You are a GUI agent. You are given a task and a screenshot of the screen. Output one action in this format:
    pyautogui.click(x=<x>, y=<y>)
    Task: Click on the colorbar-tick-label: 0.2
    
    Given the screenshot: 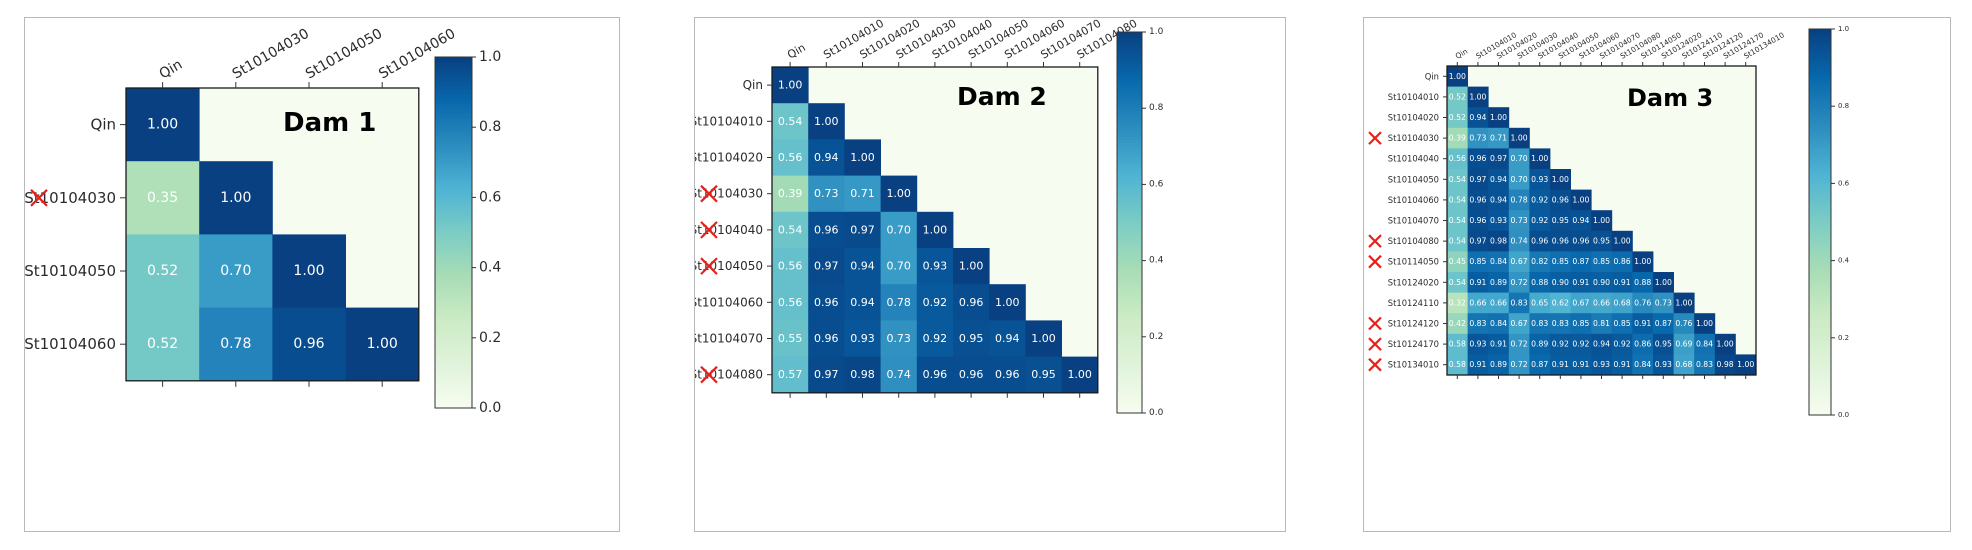 What is the action you would take?
    pyautogui.click(x=1156, y=337)
    